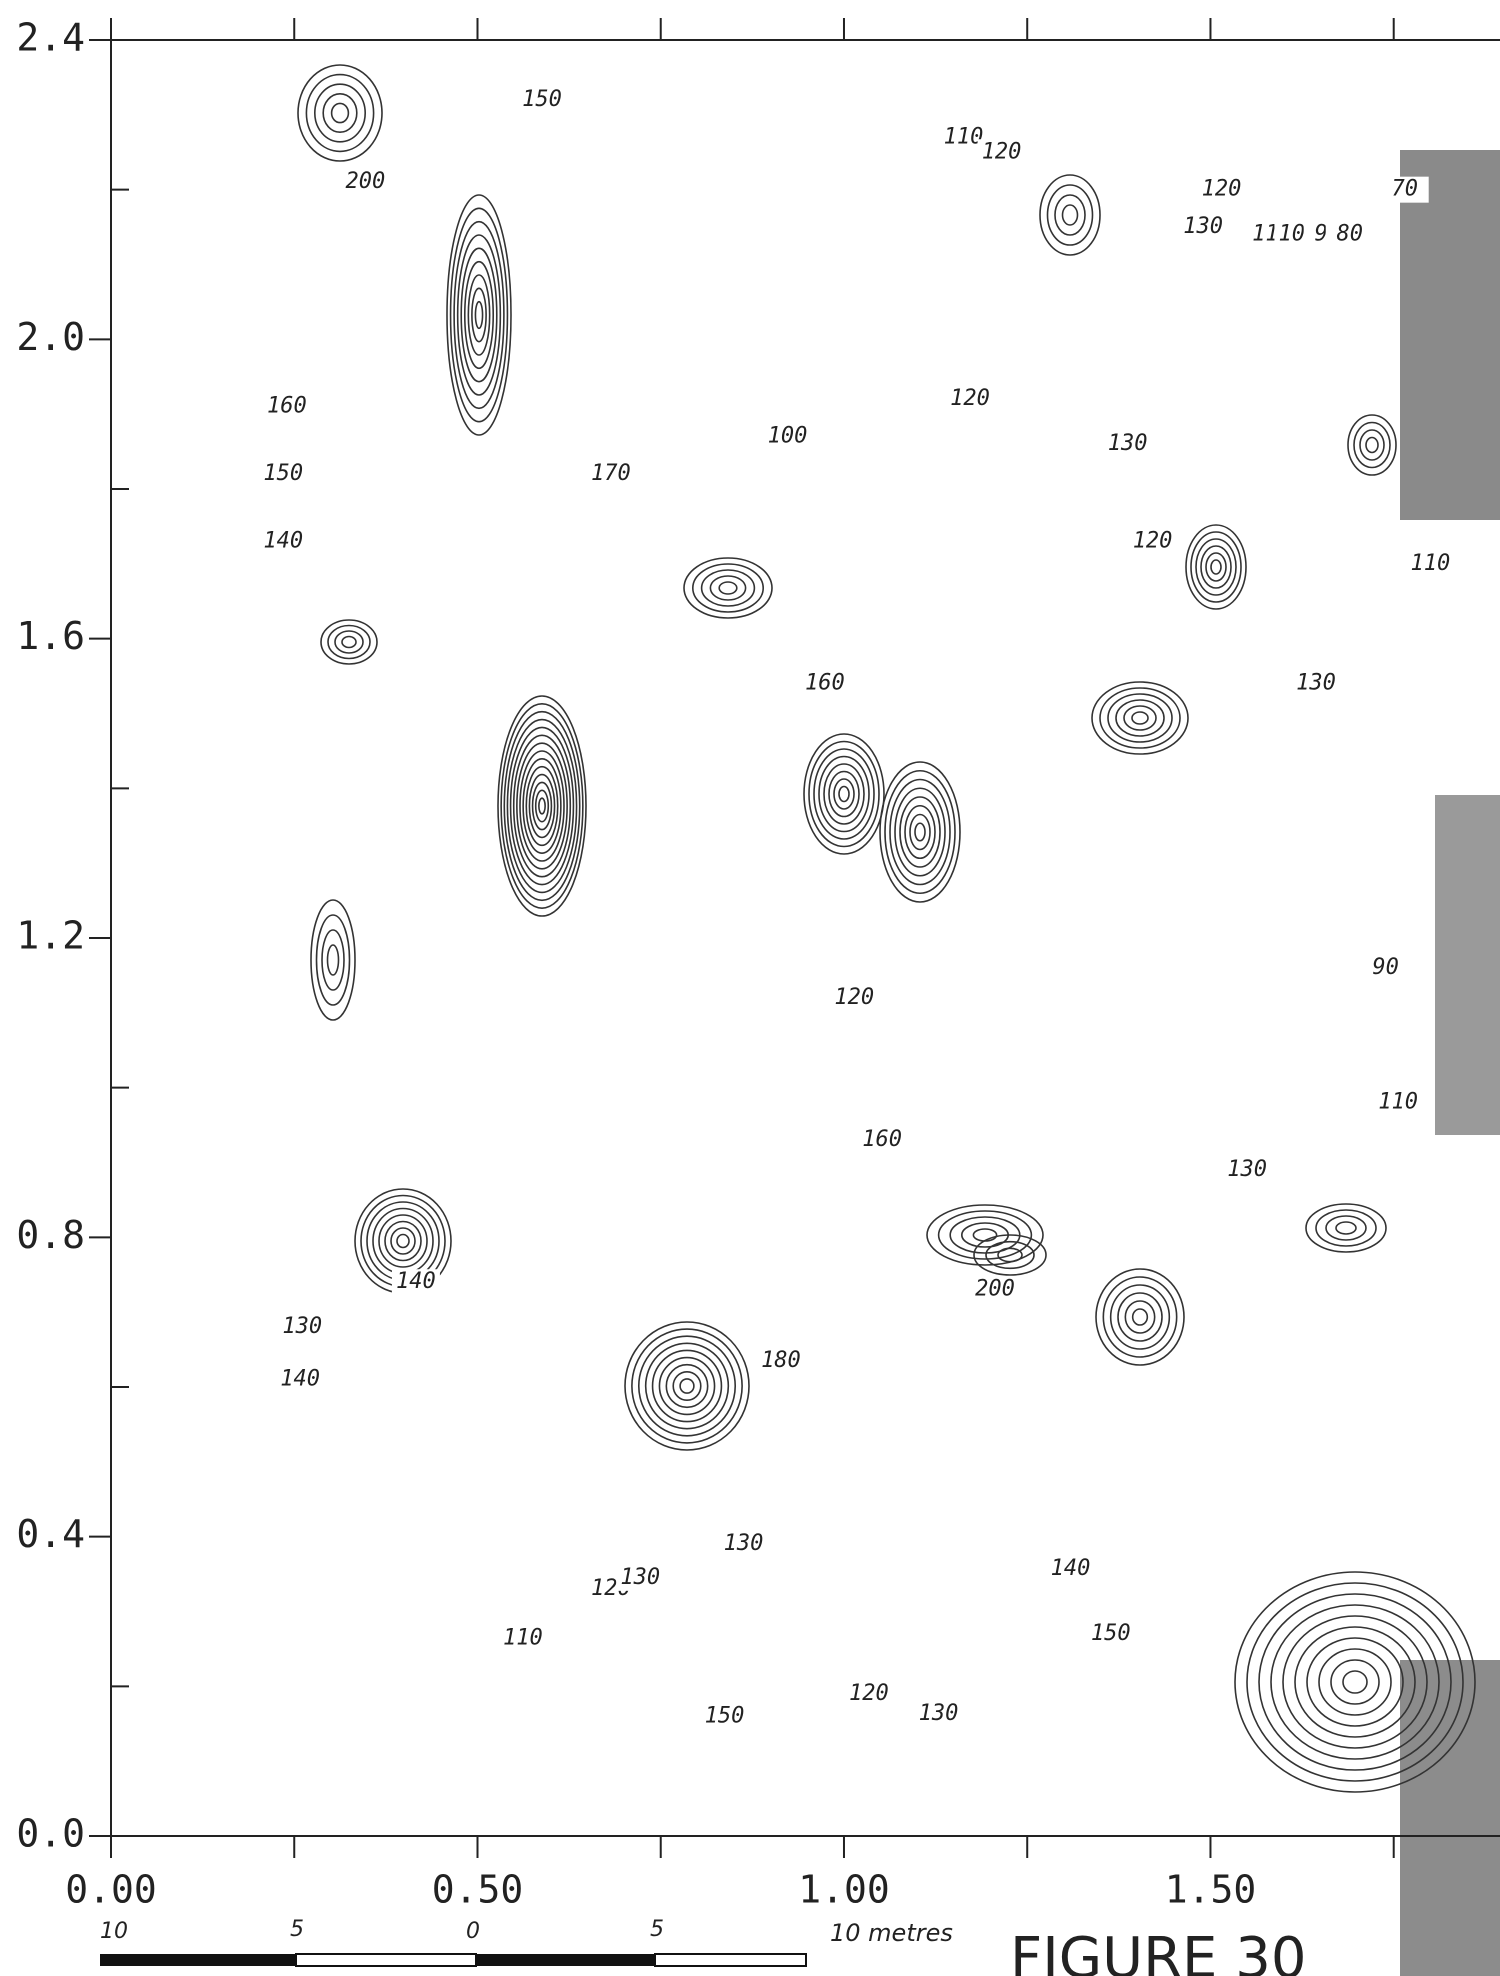 This screenshot has height=1976, width=1500. Describe the element at coordinates (111, 1890) in the screenshot. I see `x-tick-label: 0.00` at that location.